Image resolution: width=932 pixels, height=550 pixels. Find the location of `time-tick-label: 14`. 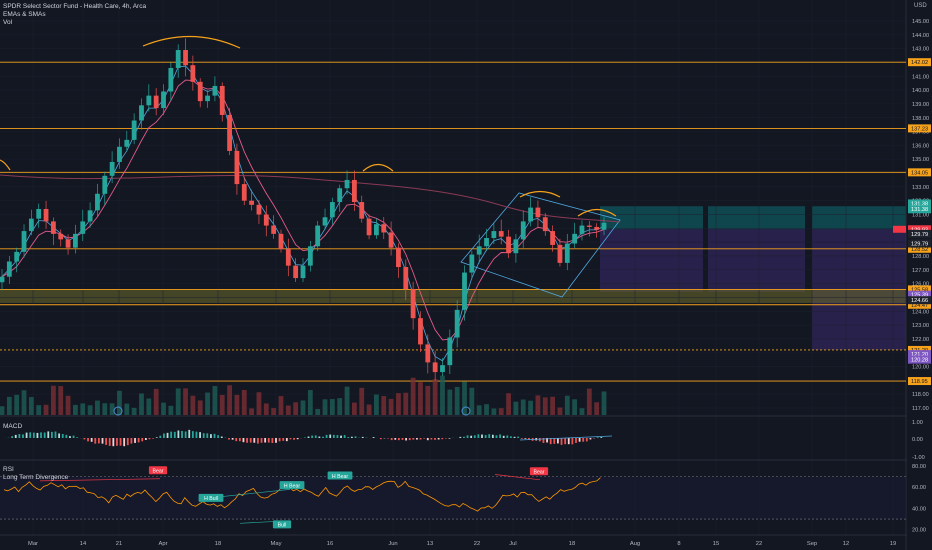

time-tick-label: 14 is located at coordinates (83, 544).